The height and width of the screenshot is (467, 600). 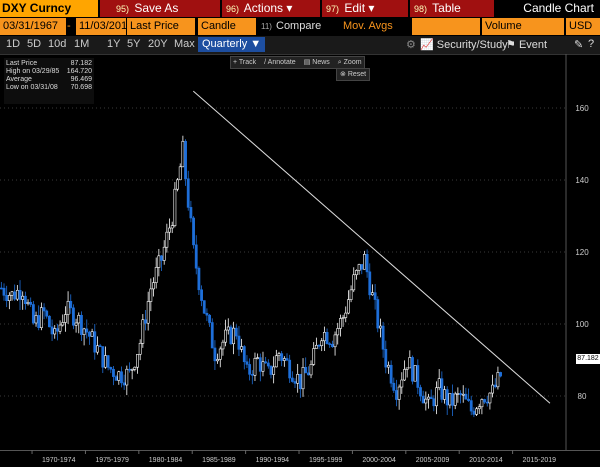 What do you see at coordinates (158, 44) in the screenshot?
I see `period-20y: 20Y` at bounding box center [158, 44].